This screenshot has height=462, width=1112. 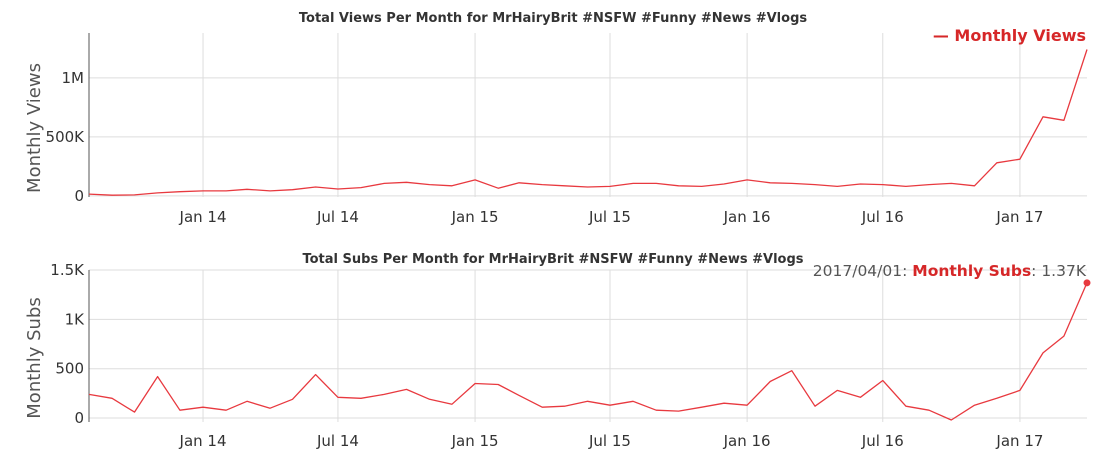 I want to click on subs-y-tick-label: 0, so click(x=79, y=418).